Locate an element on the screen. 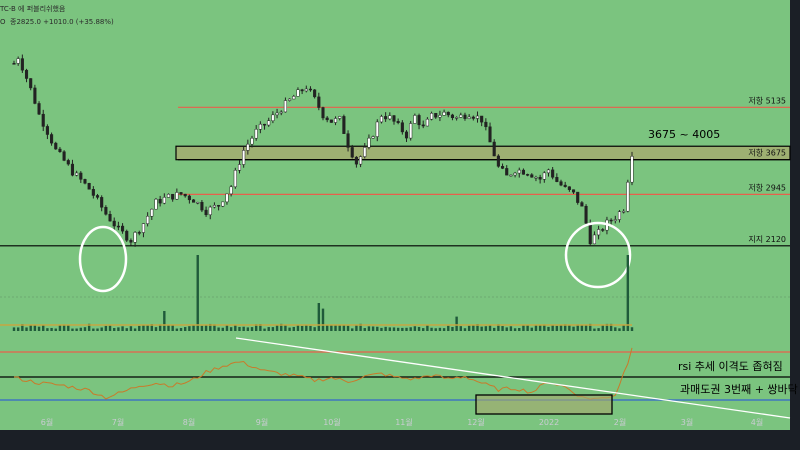  resistance-zone-layer is located at coordinates (483, 153).